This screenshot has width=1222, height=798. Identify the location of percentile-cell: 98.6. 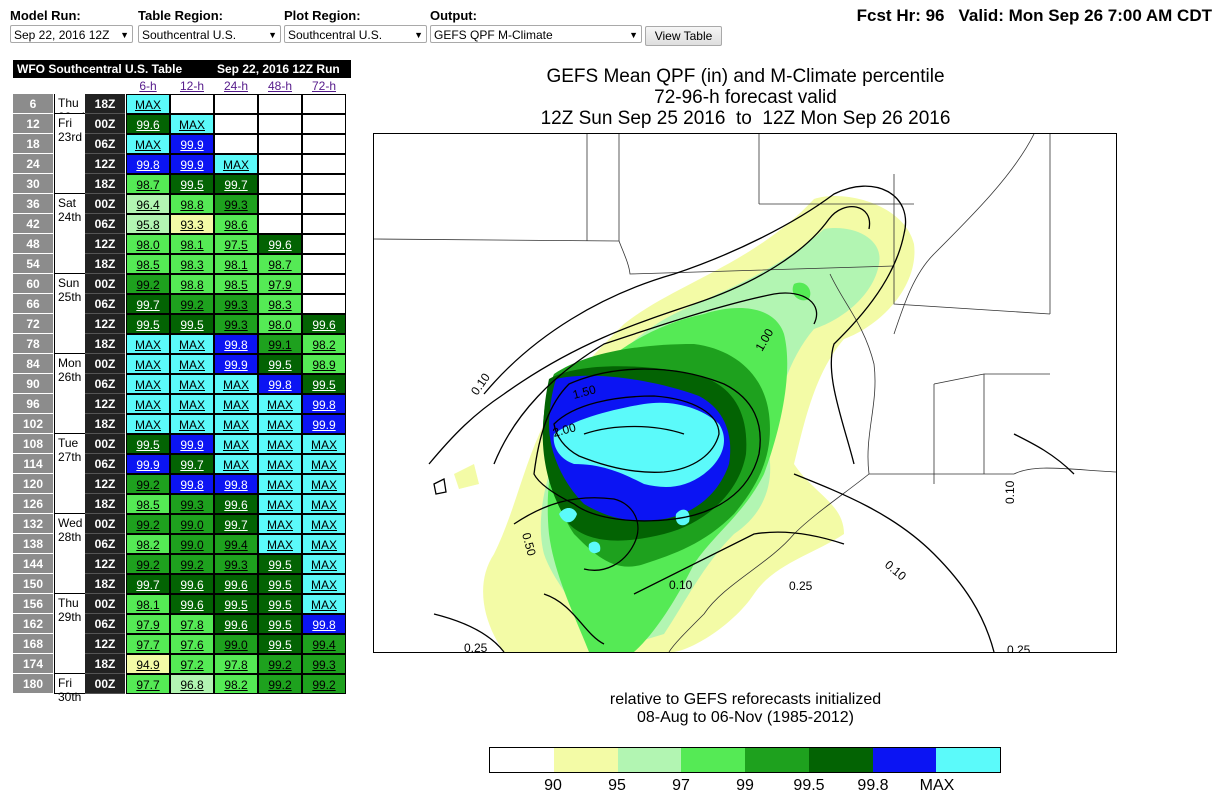
(236, 224).